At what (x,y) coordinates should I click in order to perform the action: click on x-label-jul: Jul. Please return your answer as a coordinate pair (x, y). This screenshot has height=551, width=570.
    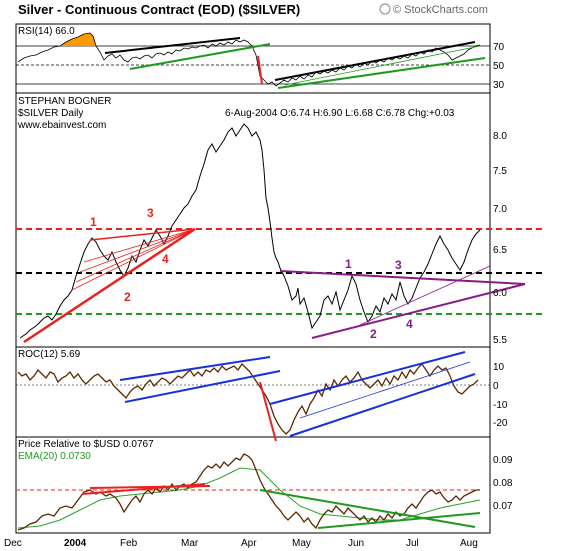
    Looking at the image, I should click on (412, 543).